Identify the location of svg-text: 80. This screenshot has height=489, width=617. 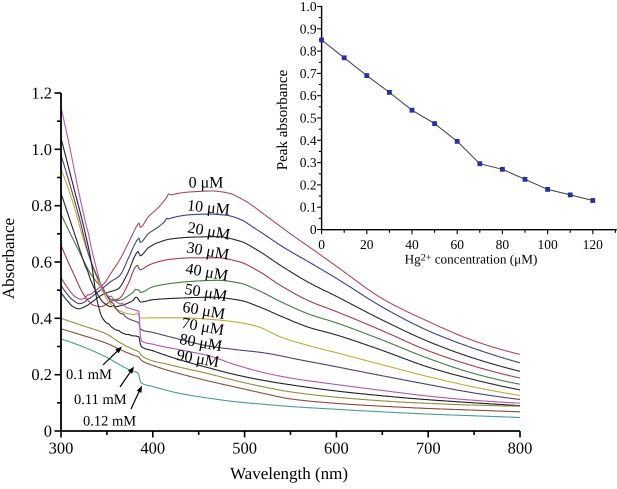
(503, 244).